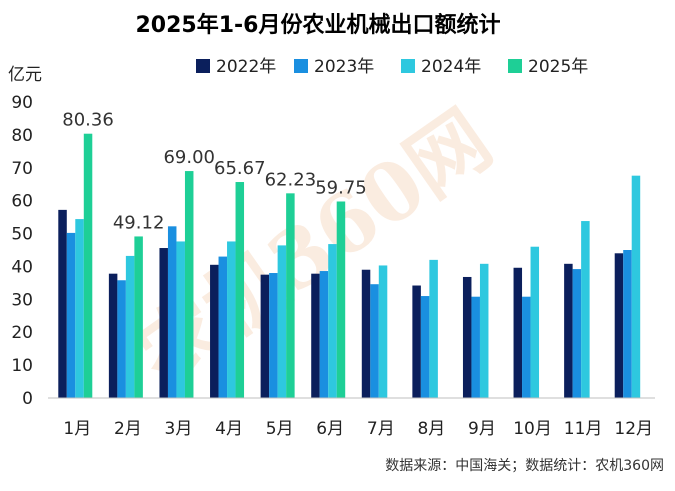  Describe the element at coordinates (633, 429) in the screenshot. I see `x-tick-label: 12月` at that location.